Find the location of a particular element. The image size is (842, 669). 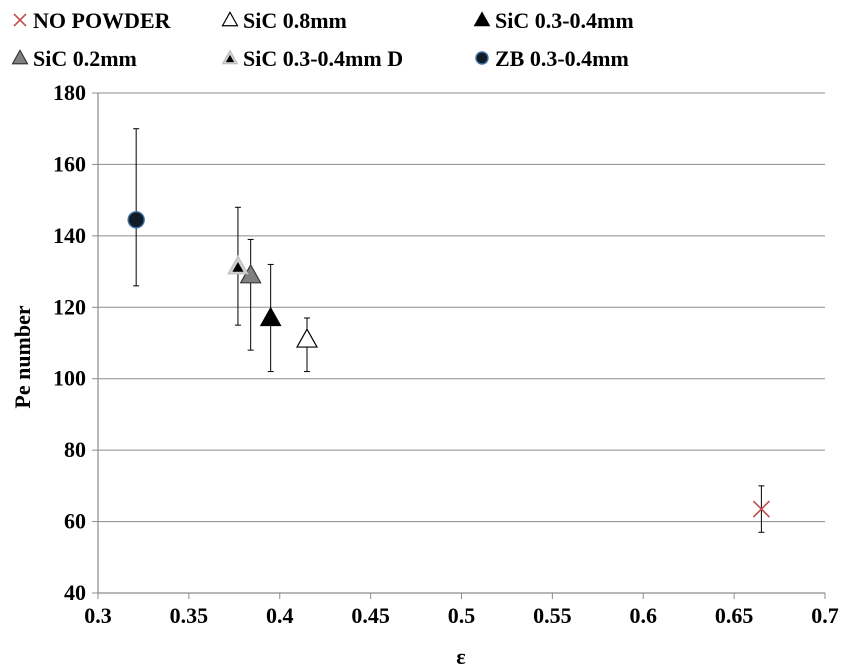

x-tick-label: 0.6 is located at coordinates (644, 615).